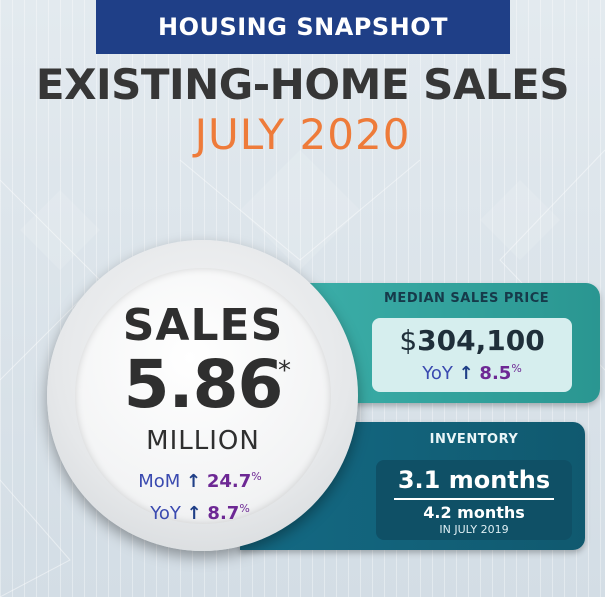 The image size is (605, 597). Describe the element at coordinates (203, 441) in the screenshot. I see `sales-unit: MILLION` at that location.